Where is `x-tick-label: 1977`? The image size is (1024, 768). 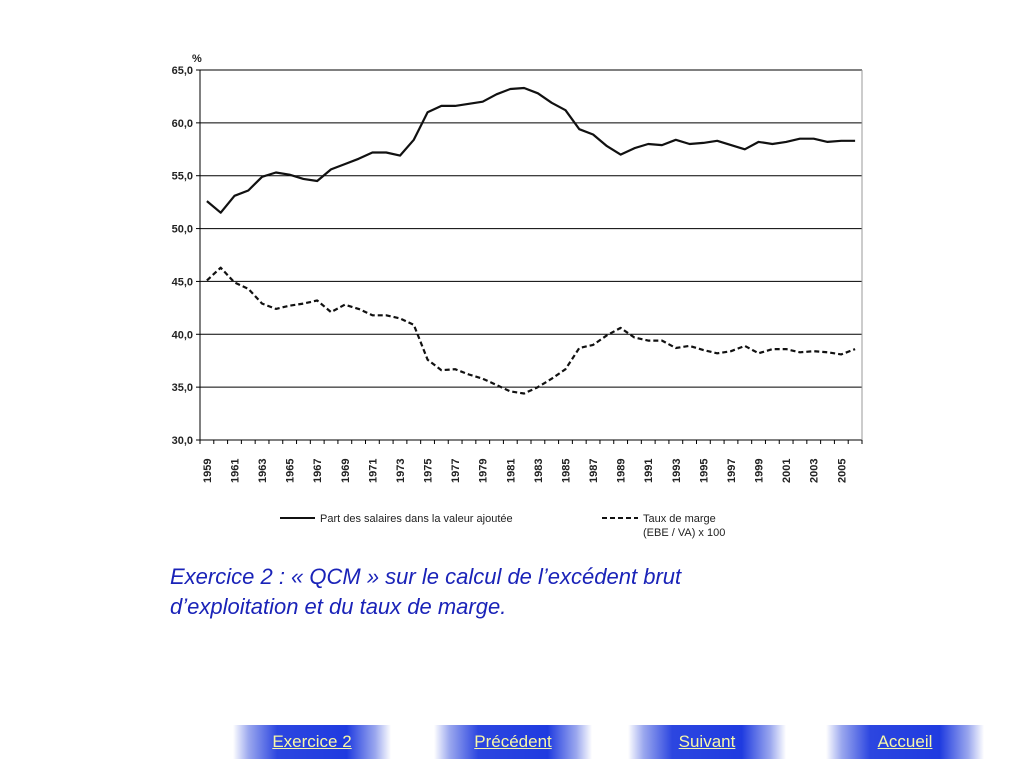
x-tick-label: 1977 is located at coordinates (456, 471).